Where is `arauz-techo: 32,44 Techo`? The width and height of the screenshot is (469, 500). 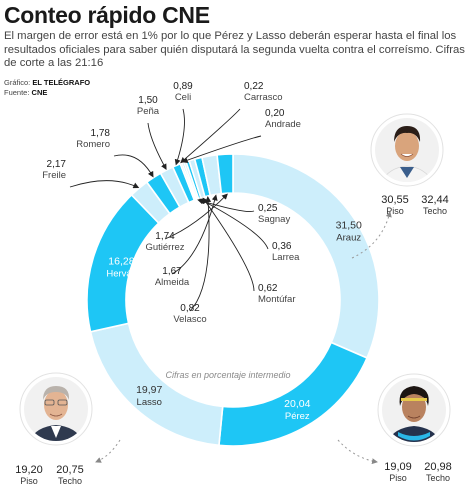 arauz-techo: 32,44 Techo is located at coordinates (435, 206).